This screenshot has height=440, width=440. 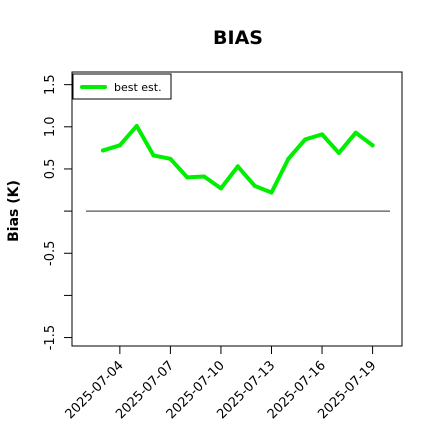 What do you see at coordinates (50, 337) in the screenshot?
I see `y-tick-label: -1.5` at bounding box center [50, 337].